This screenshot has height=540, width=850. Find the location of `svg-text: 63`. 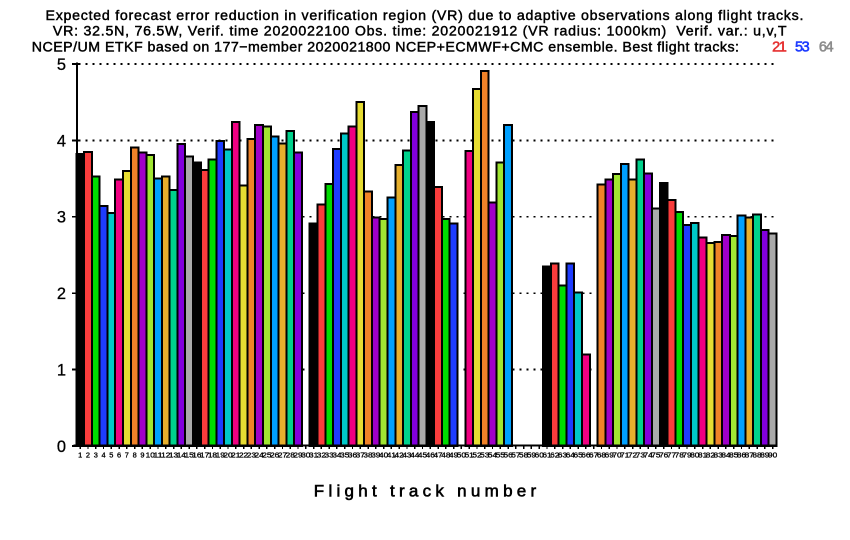

svg-text: 63 is located at coordinates (562, 455).